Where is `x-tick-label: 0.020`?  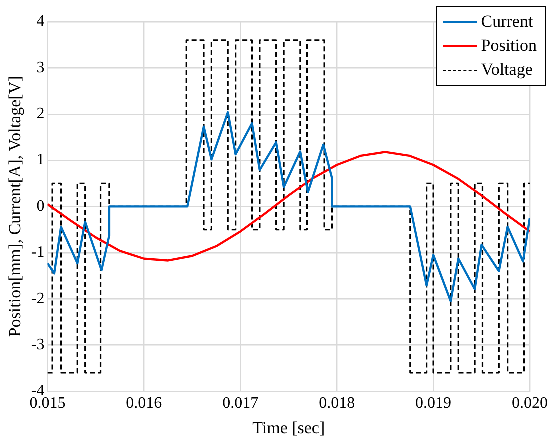
x-tick-label: 0.020 is located at coordinates (530, 403).